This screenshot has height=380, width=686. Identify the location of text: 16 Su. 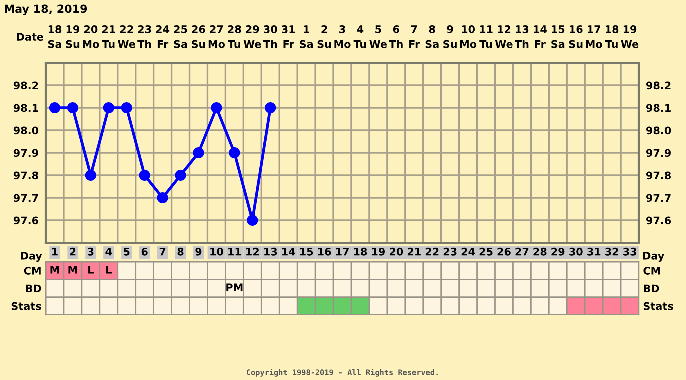
(576, 37).